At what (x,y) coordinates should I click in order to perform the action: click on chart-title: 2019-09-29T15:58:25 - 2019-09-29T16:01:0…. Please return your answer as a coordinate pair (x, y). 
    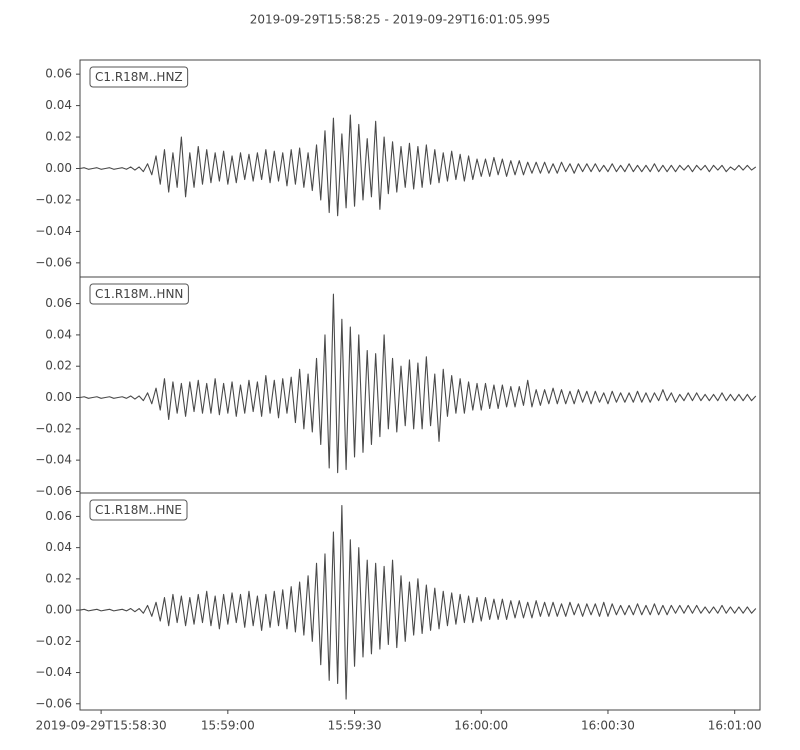
    Looking at the image, I should click on (400, 20).